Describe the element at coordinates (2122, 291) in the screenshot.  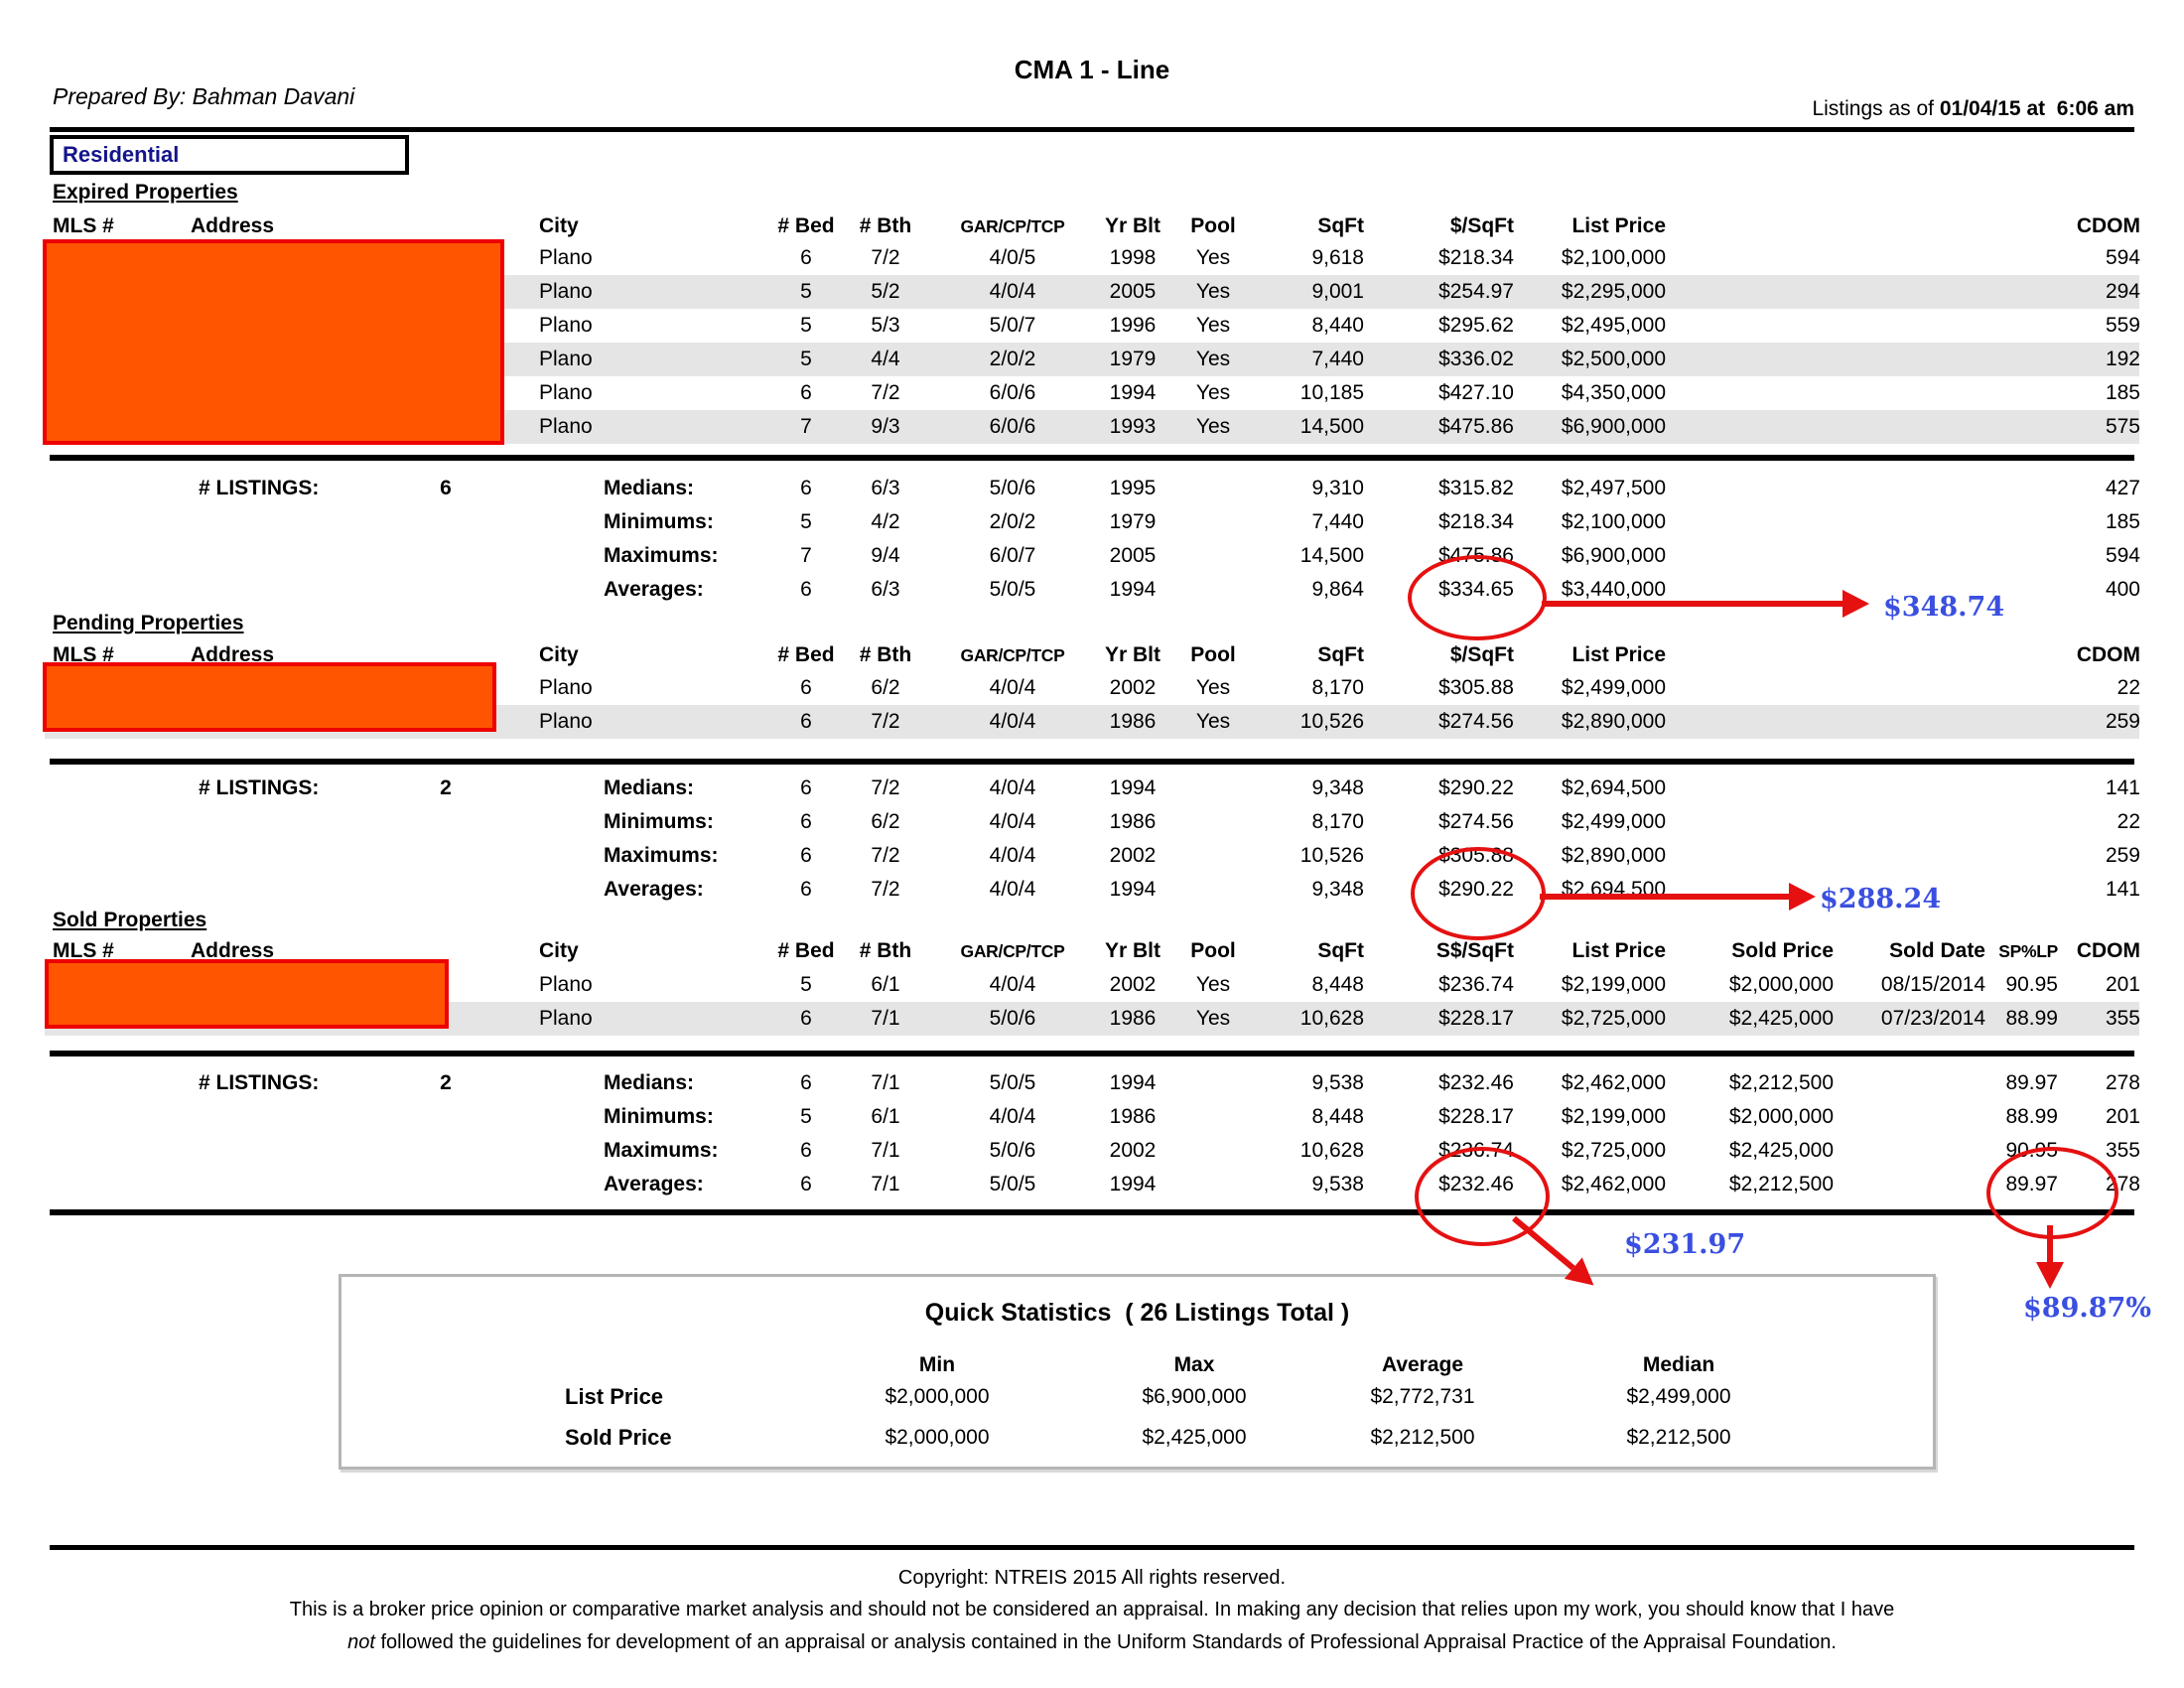
I see `cell-cdom: 294` at that location.